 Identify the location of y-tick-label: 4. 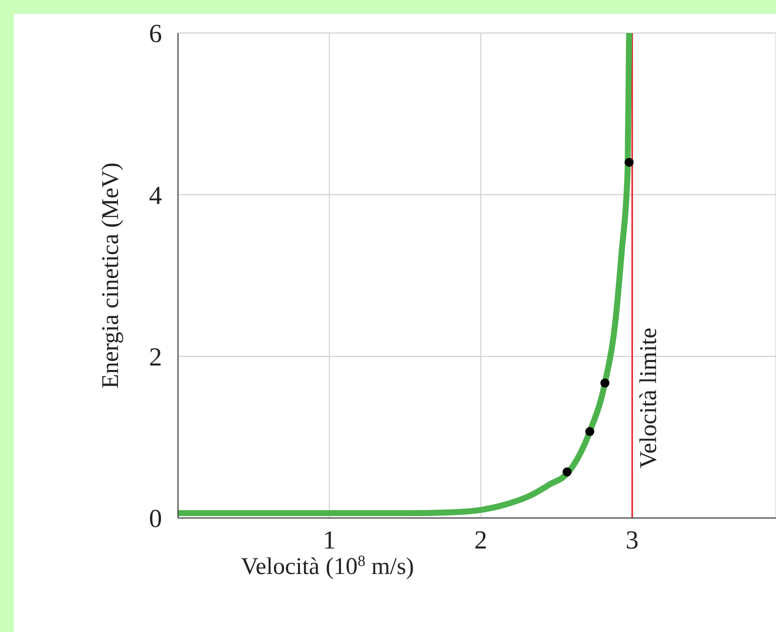
(155, 195).